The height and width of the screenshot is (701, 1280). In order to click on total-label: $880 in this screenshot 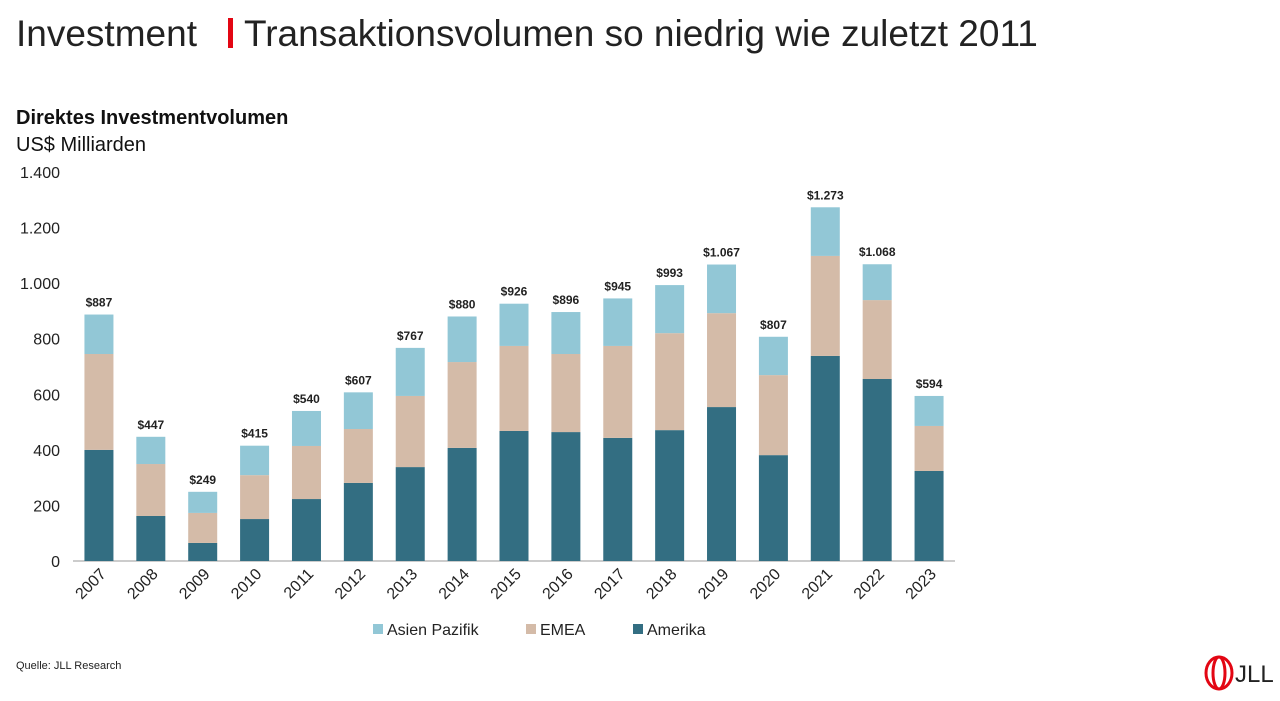, I will do `click(462, 304)`.